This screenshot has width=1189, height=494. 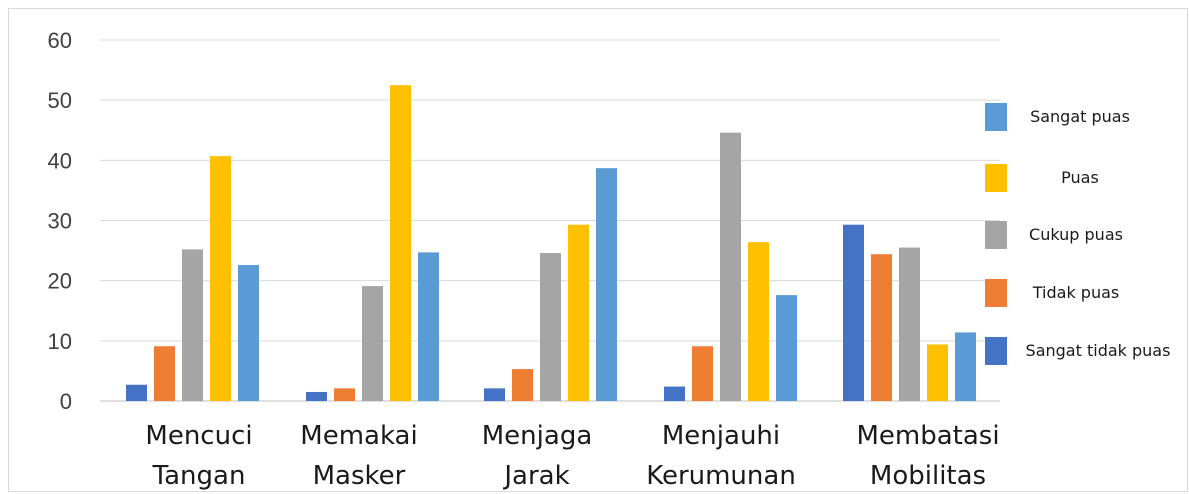 I want to click on y-tick-label: 20, so click(x=60, y=281).